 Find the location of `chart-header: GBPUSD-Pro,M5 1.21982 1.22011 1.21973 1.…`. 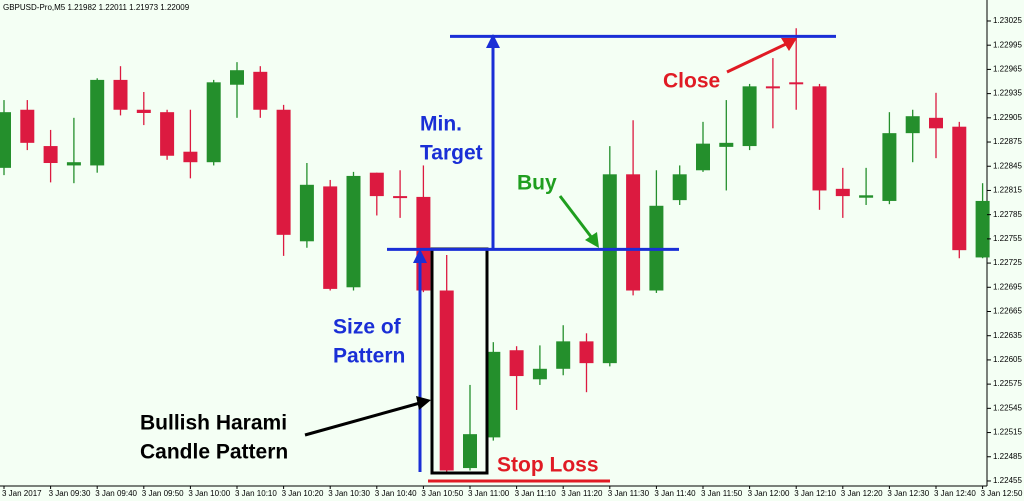

chart-header: GBPUSD-Pro,M5 1.21982 1.22011 1.21973 1.… is located at coordinates (96, 7).